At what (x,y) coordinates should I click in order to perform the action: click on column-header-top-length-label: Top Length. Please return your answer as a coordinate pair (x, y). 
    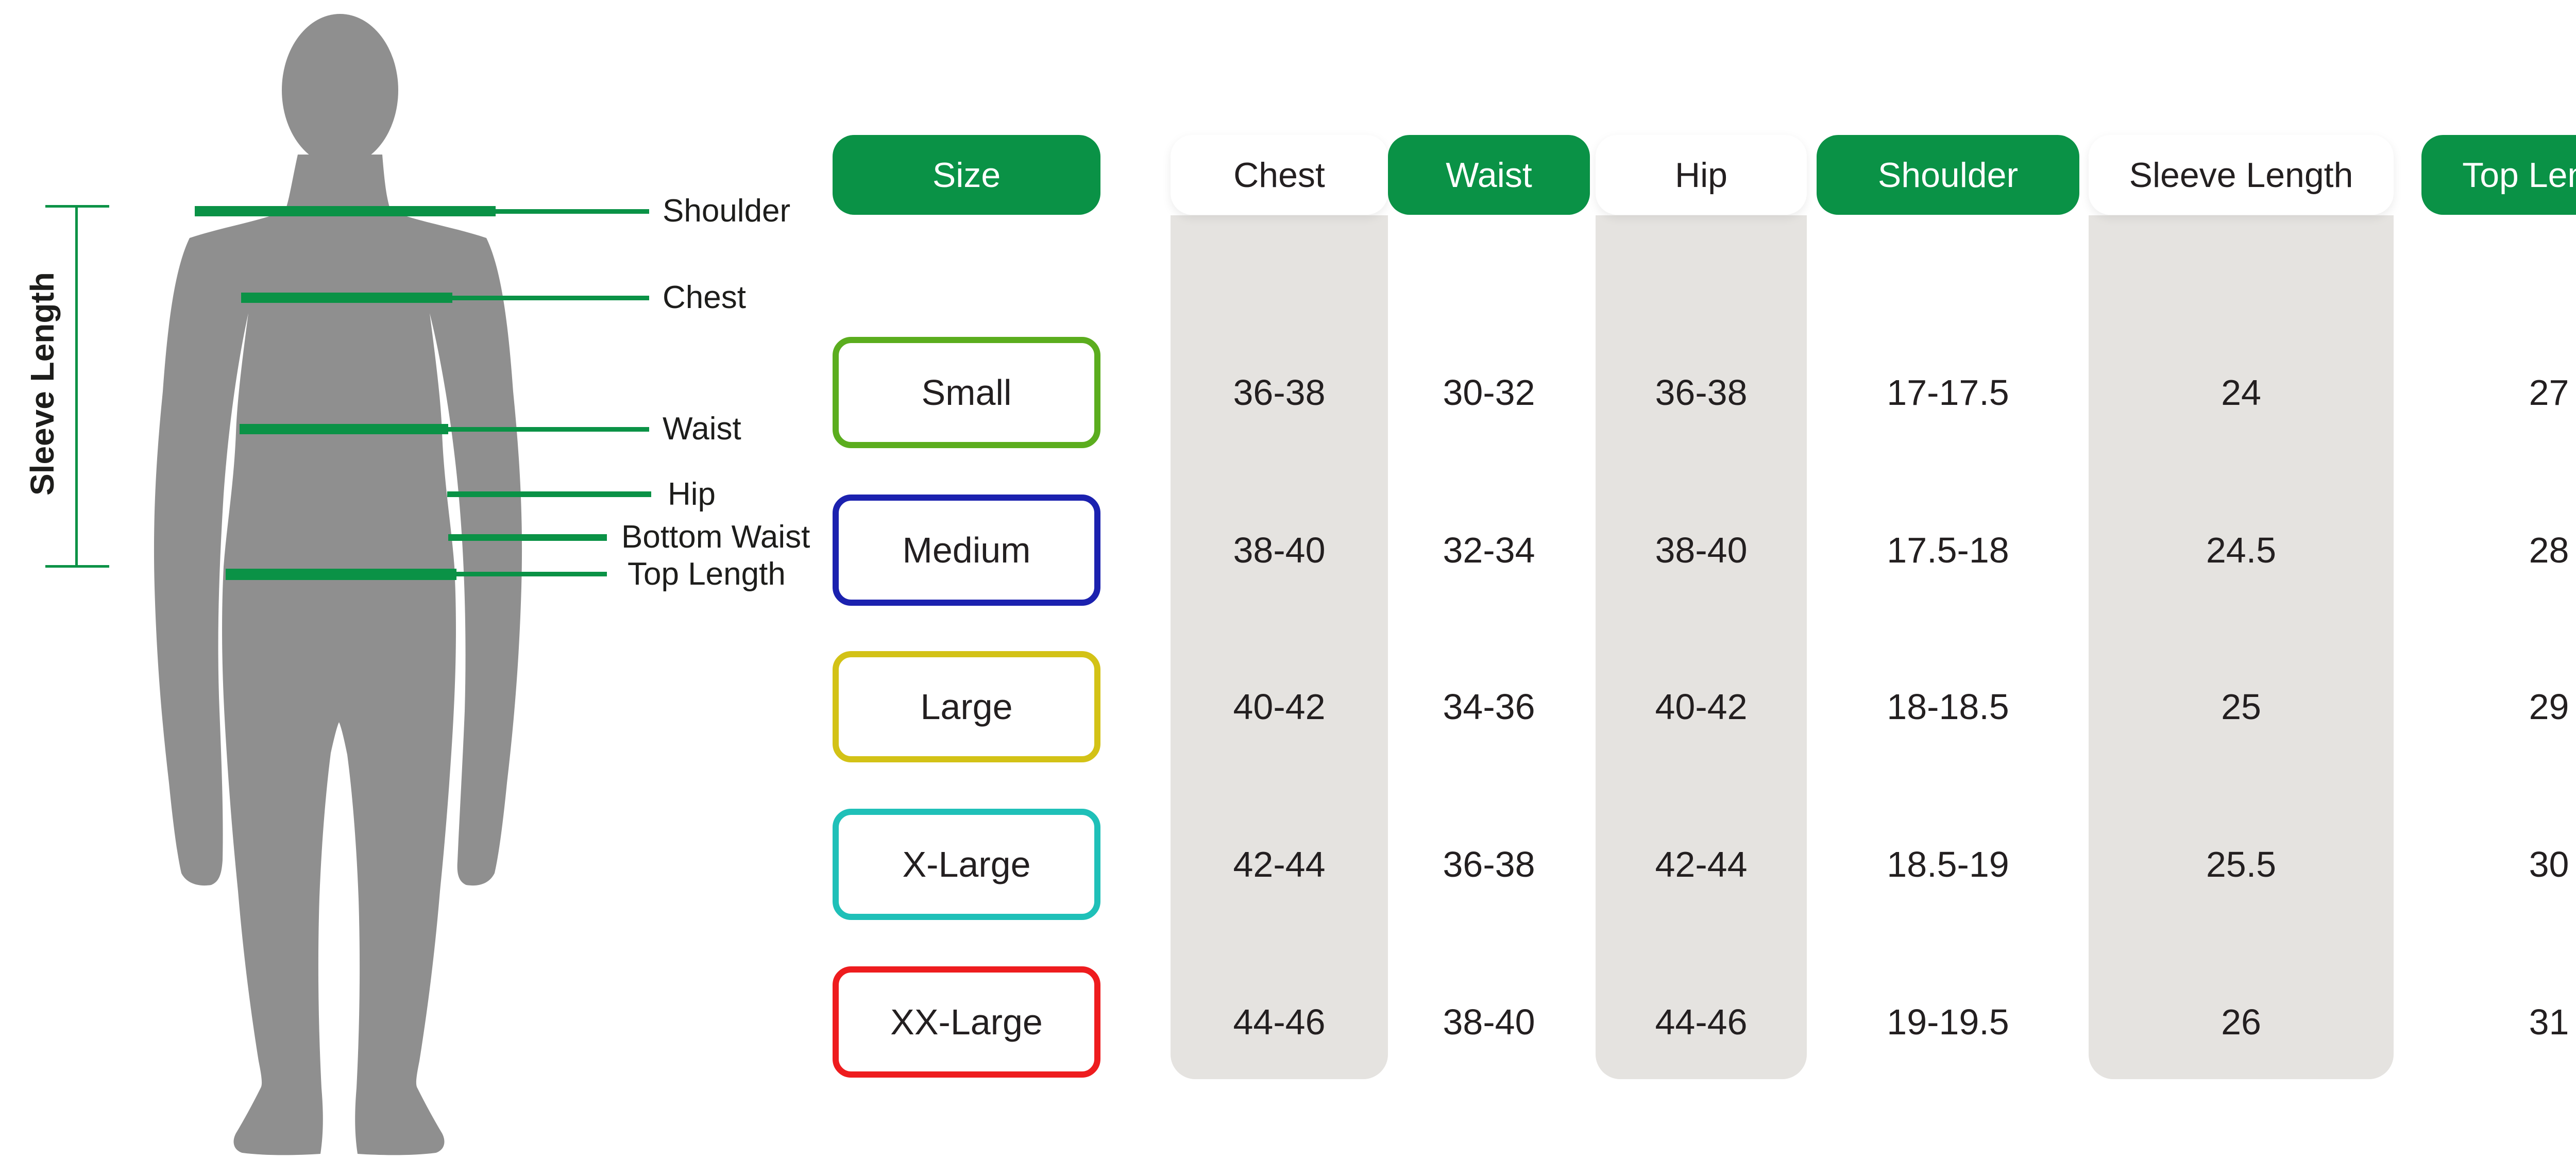
    Looking at the image, I should click on (2519, 175).